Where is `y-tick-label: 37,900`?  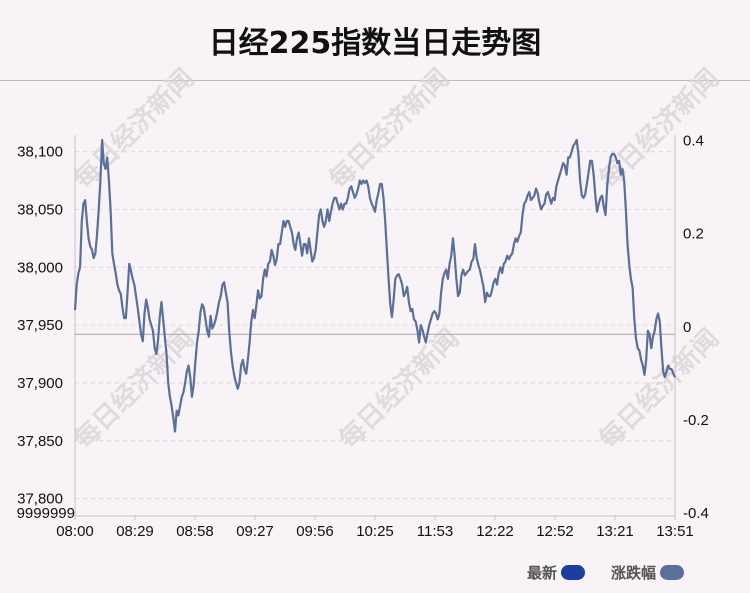 y-tick-label: 37,900 is located at coordinates (40, 383).